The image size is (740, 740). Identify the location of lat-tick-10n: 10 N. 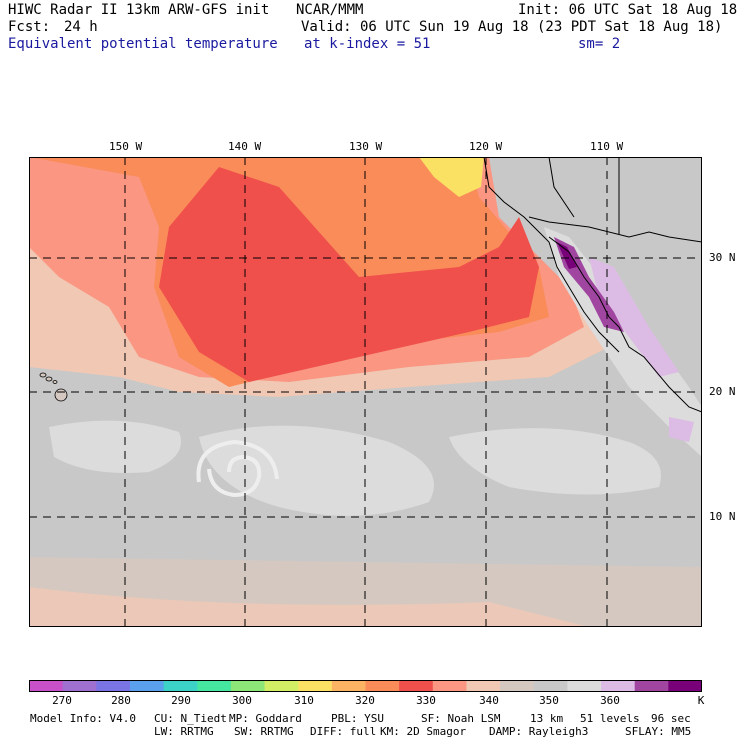
(722, 516).